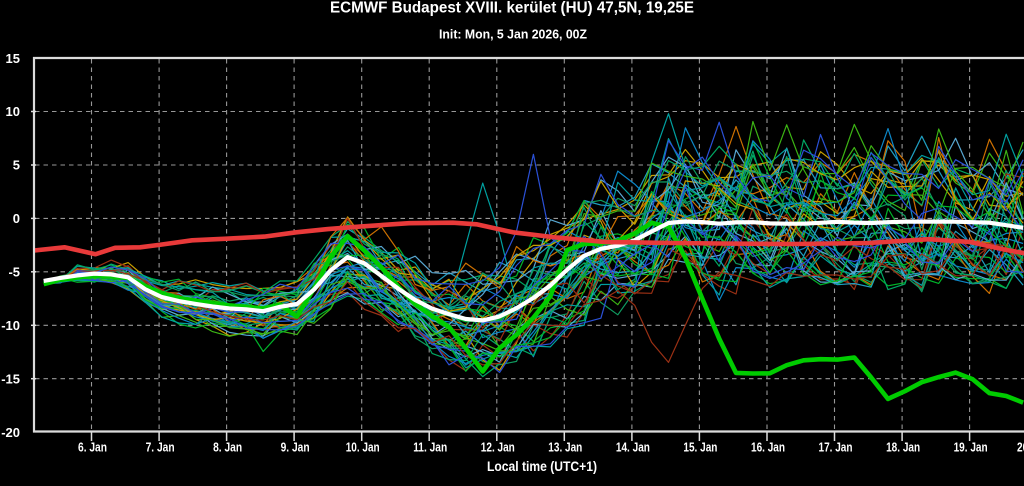 The height and width of the screenshot is (486, 1024). What do you see at coordinates (13, 58) in the screenshot?
I see `svg-text: 15` at bounding box center [13, 58].